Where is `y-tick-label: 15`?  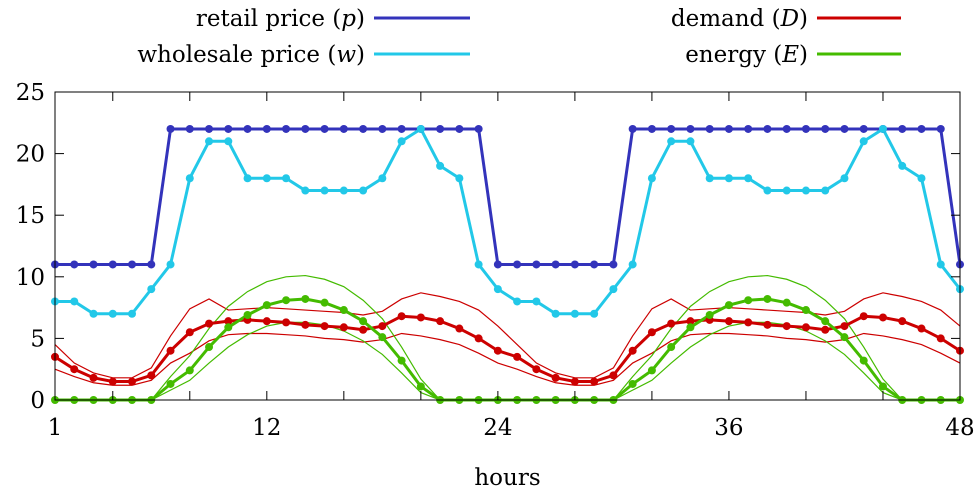 y-tick-label: 15 is located at coordinates (30, 216).